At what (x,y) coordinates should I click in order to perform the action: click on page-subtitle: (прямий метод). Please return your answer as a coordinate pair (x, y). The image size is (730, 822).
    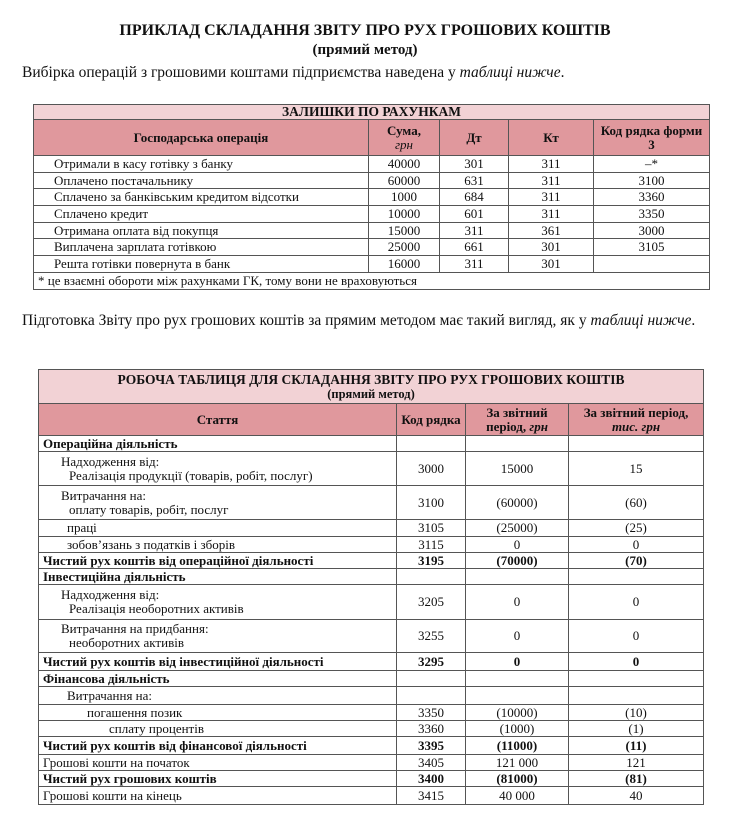
    Looking at the image, I should click on (365, 50).